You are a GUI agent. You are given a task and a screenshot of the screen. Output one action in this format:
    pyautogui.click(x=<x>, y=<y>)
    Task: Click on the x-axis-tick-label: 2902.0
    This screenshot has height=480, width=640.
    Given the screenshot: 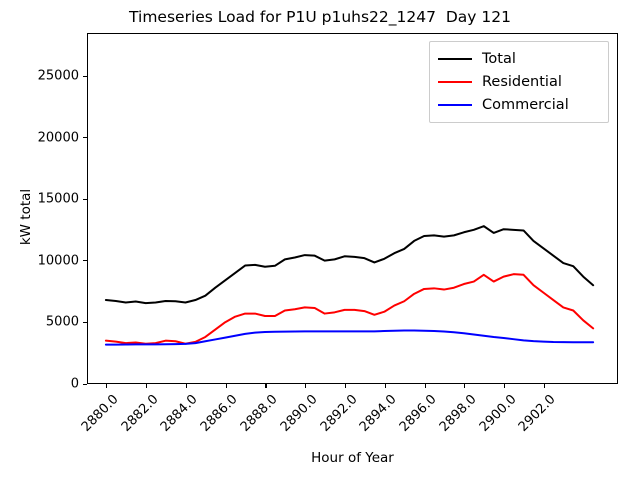 What is the action you would take?
    pyautogui.click(x=538, y=413)
    